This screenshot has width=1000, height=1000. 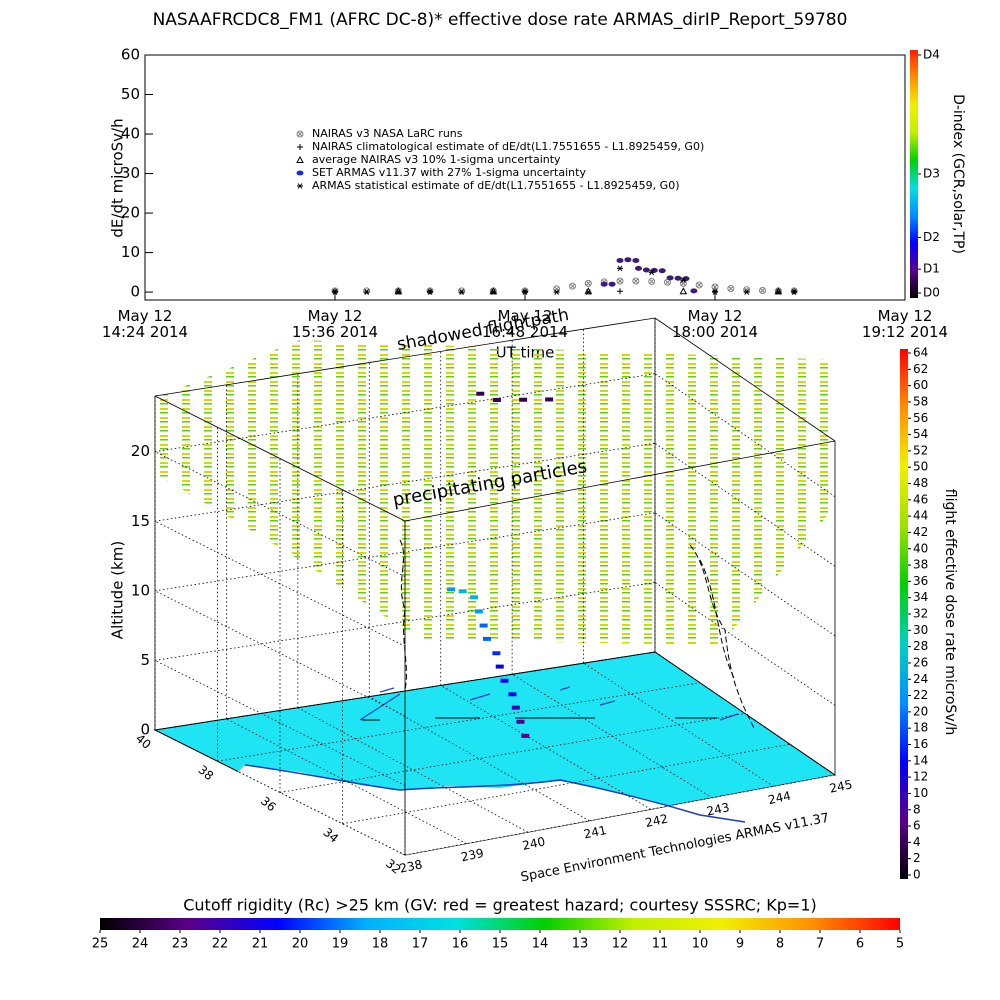 What do you see at coordinates (917, 858) in the screenshot?
I see `colorbar-tick-label: 2` at bounding box center [917, 858].